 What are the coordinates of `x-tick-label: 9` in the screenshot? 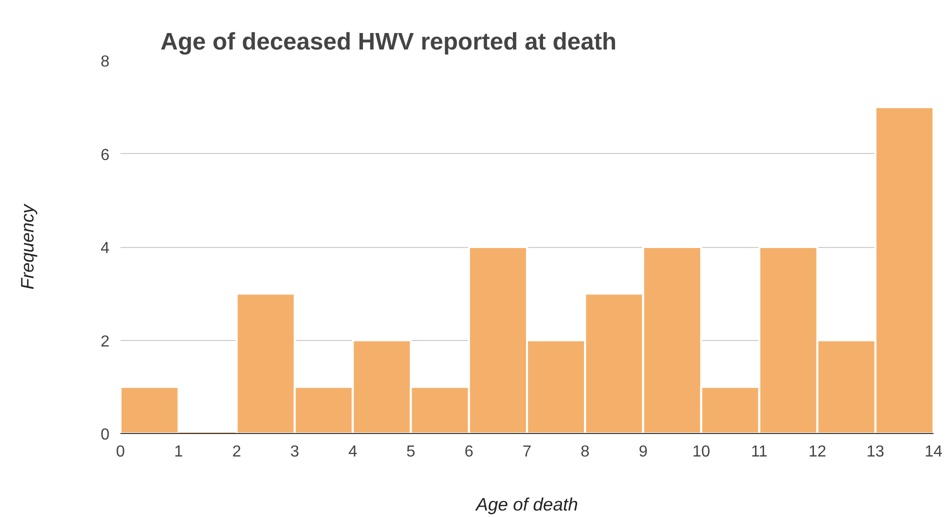 It's located at (643, 452).